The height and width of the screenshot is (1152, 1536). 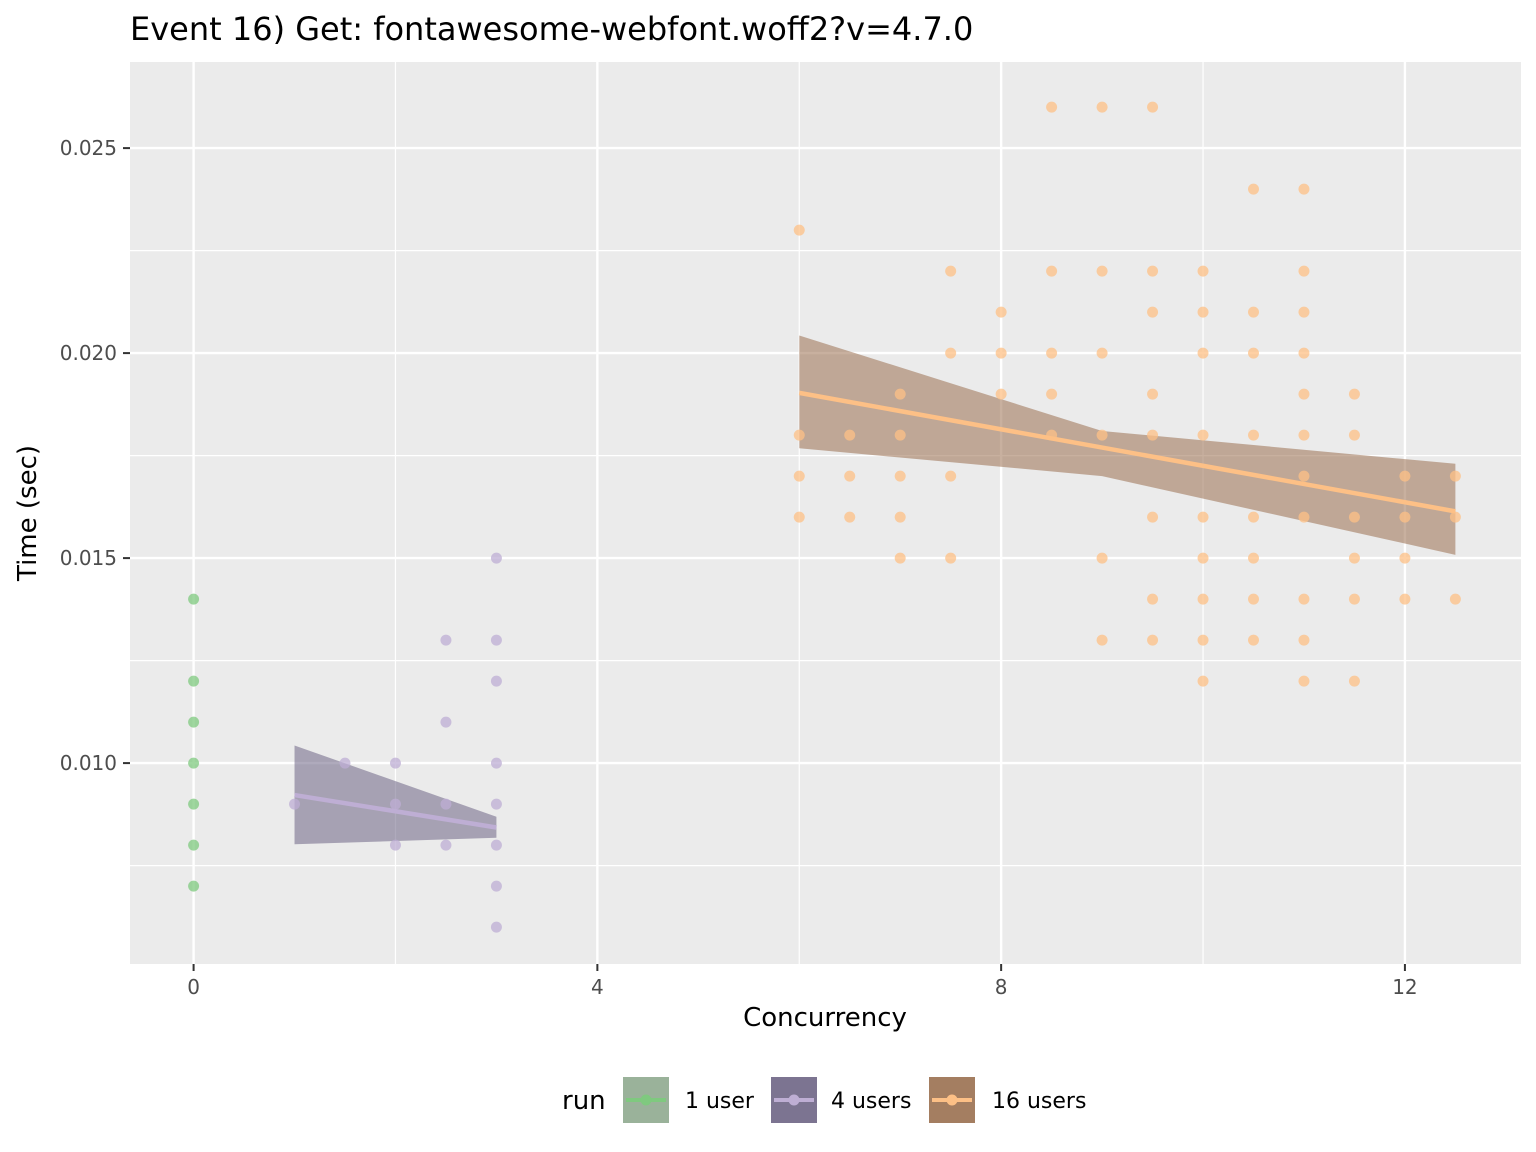 What do you see at coordinates (1001, 987) in the screenshot?
I see `x-tick-label: 8` at bounding box center [1001, 987].